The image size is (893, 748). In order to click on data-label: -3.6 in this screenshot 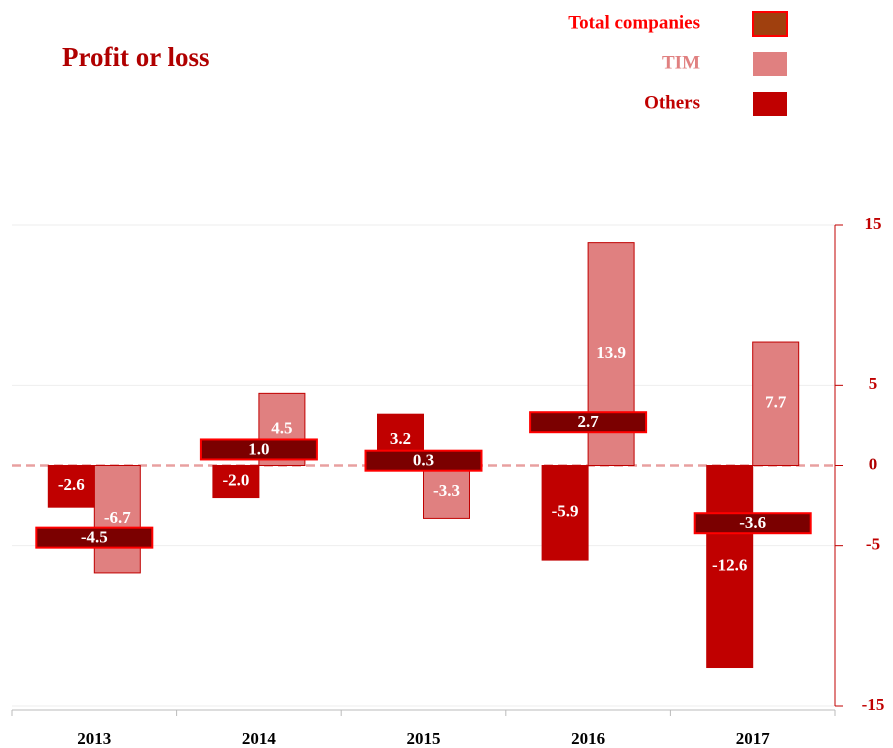, I will do `click(752, 522)`.